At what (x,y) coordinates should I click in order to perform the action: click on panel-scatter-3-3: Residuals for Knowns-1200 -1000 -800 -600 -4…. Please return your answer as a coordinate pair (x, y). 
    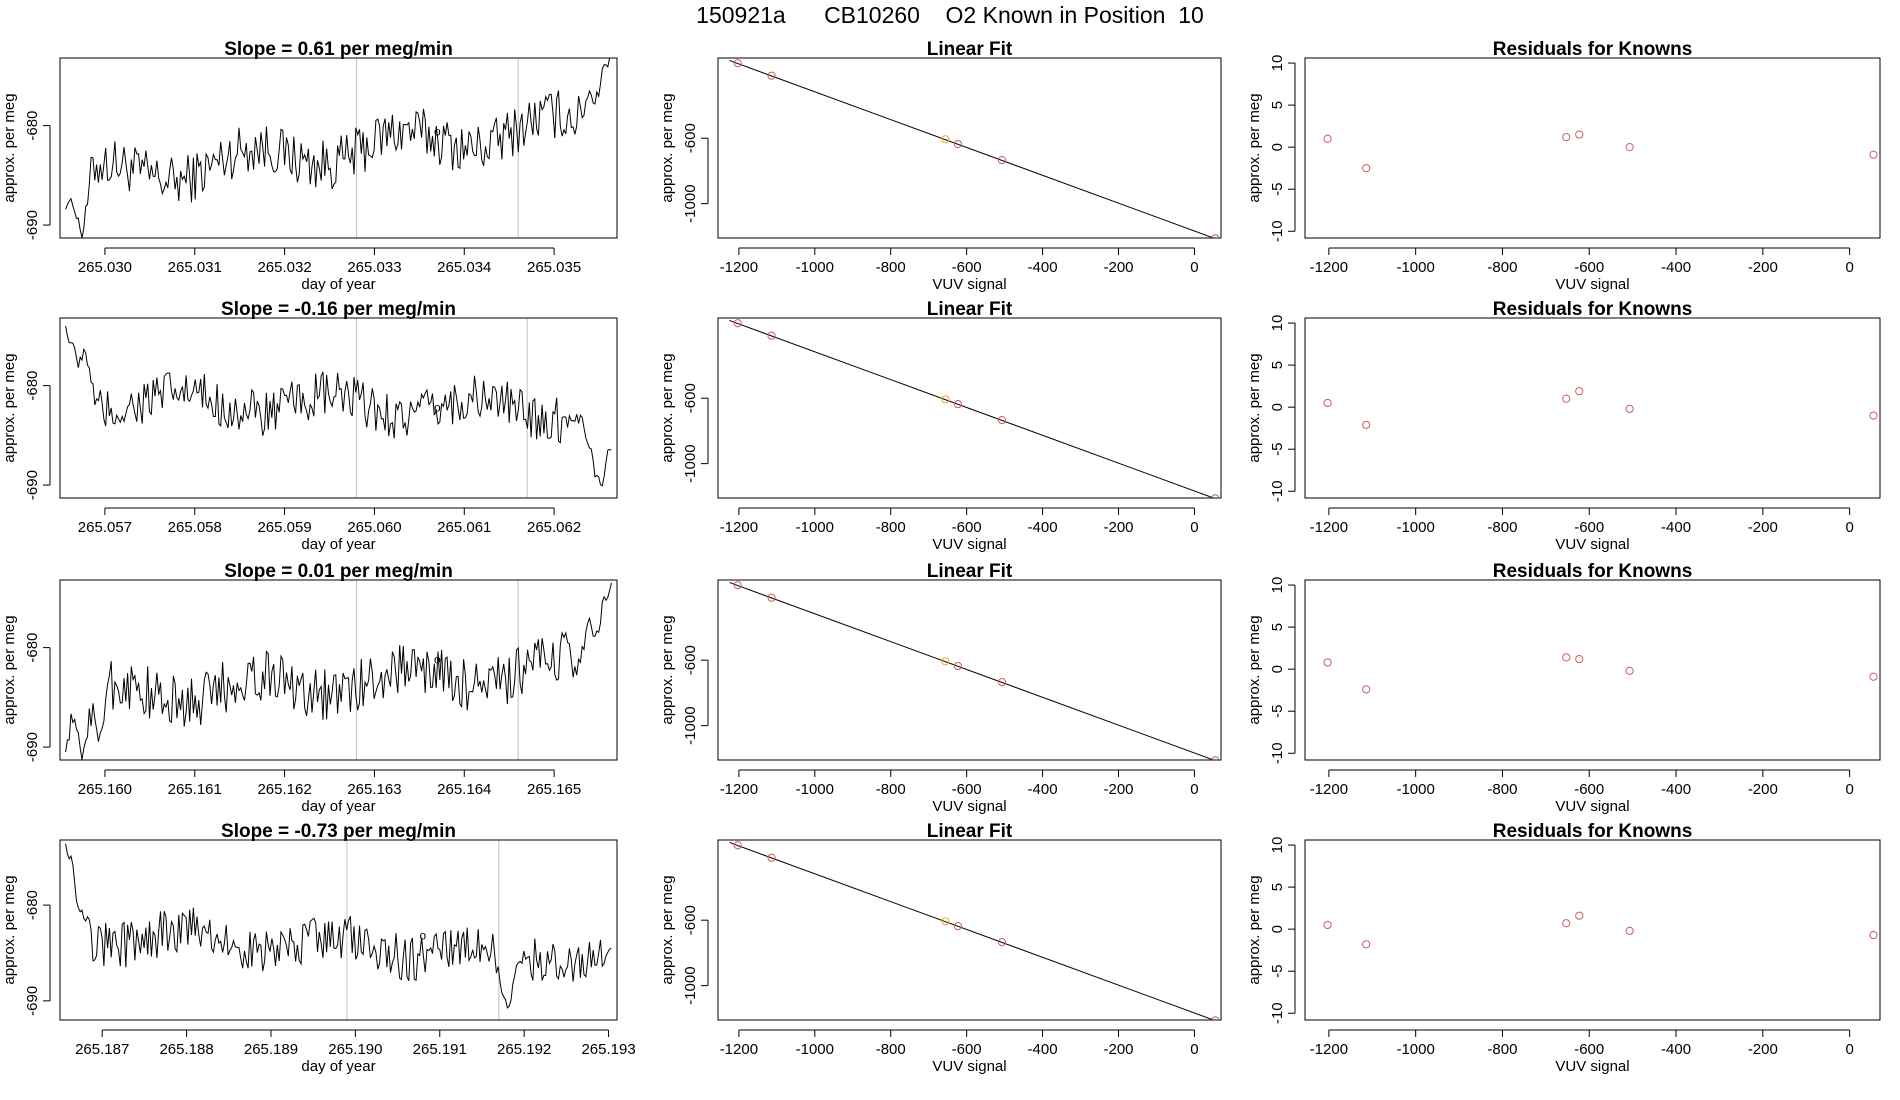
    Looking at the image, I should click on (1563, 688).